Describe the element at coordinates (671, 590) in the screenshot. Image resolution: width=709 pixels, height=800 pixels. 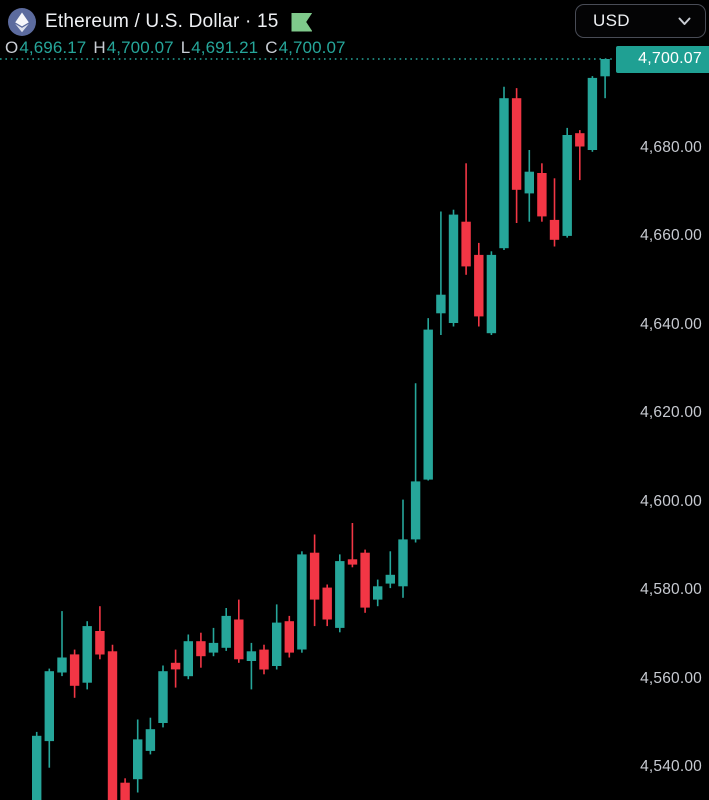
I see `price-axis-label: 4,580.00` at that location.